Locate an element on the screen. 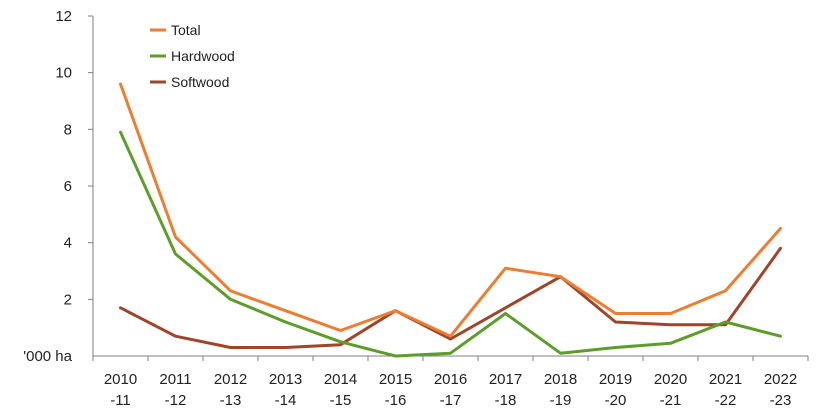 This screenshot has height=411, width=820. x-tick-label-suffix: -13 is located at coordinates (231, 400).